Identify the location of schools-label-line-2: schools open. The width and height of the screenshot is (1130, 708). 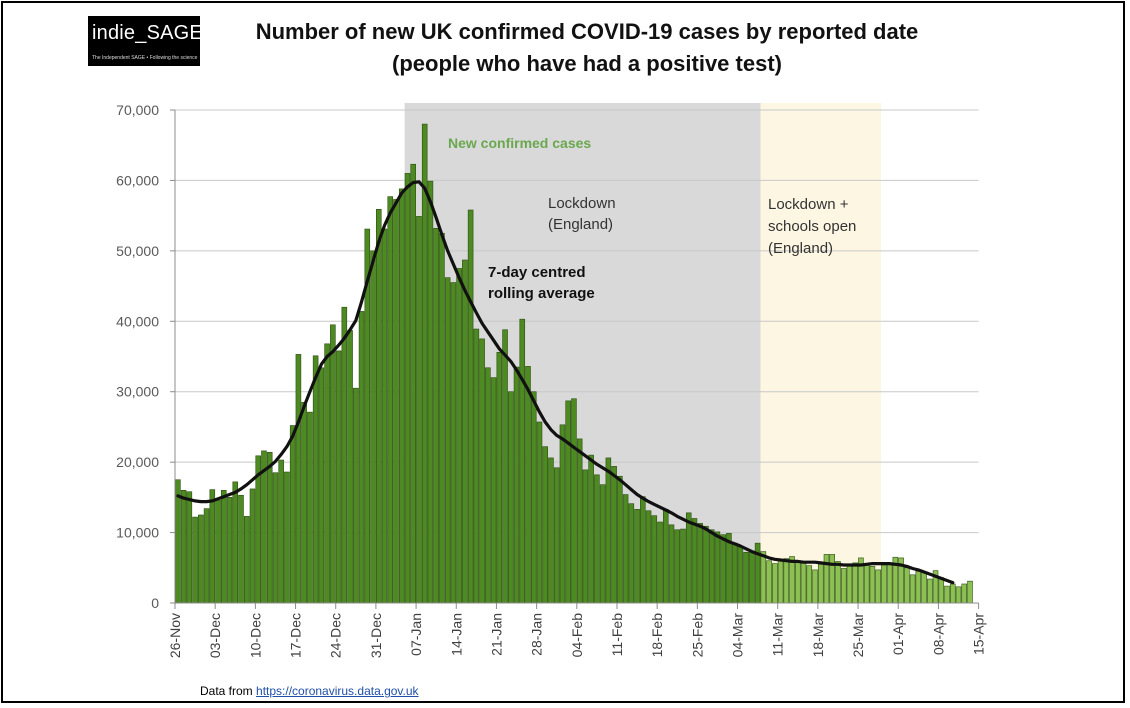
(812, 226).